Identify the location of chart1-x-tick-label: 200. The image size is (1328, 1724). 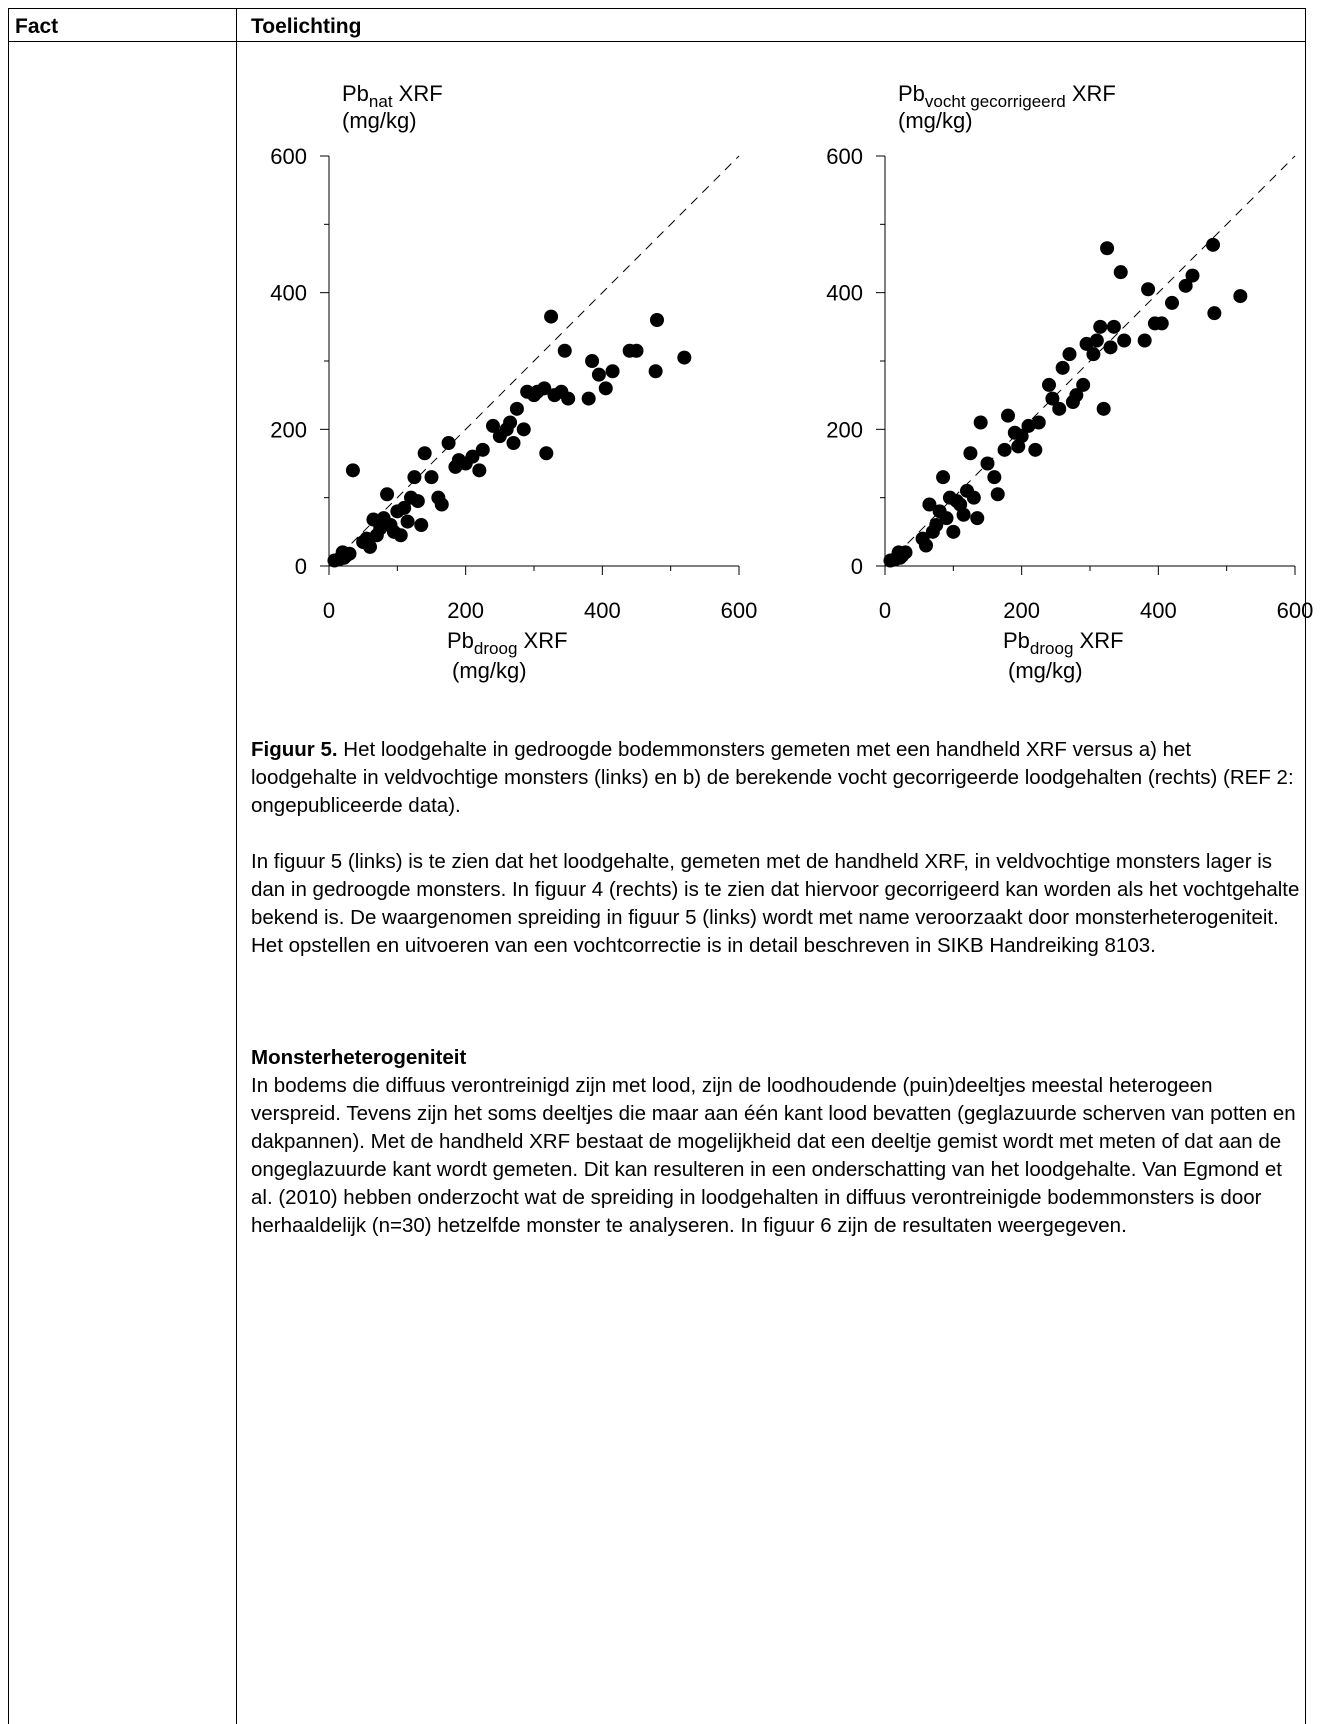
(465, 610).